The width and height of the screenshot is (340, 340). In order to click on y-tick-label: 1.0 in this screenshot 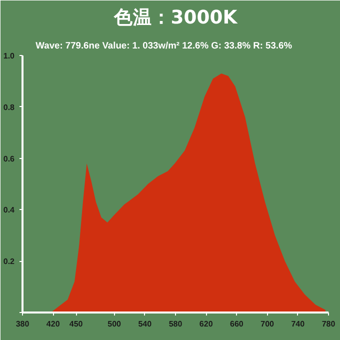, I will do `click(9, 56)`.